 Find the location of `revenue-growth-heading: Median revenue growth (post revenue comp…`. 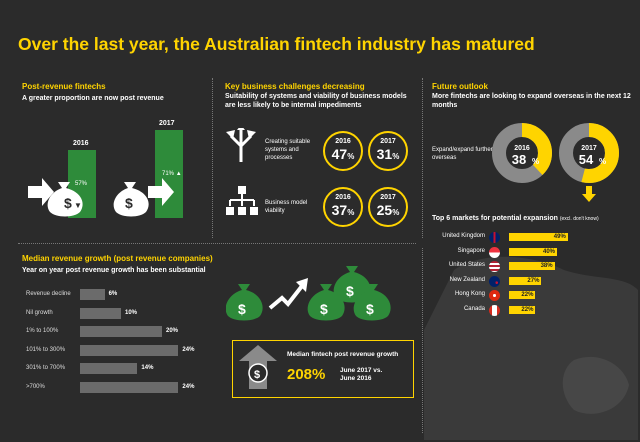

revenue-growth-heading: Median revenue growth (post revenue comp… is located at coordinates (117, 258).